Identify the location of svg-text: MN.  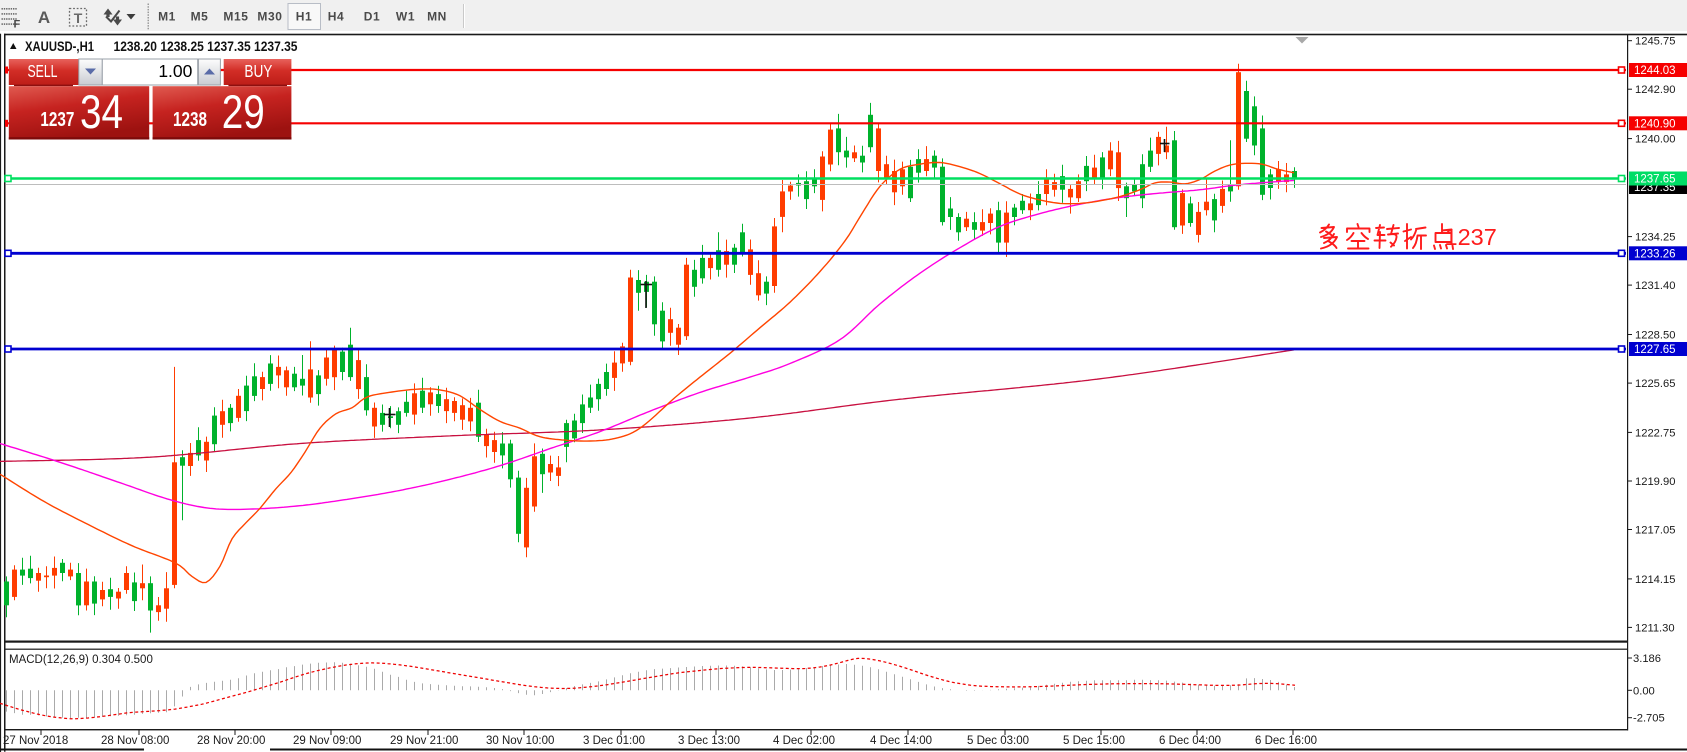
(437, 17).